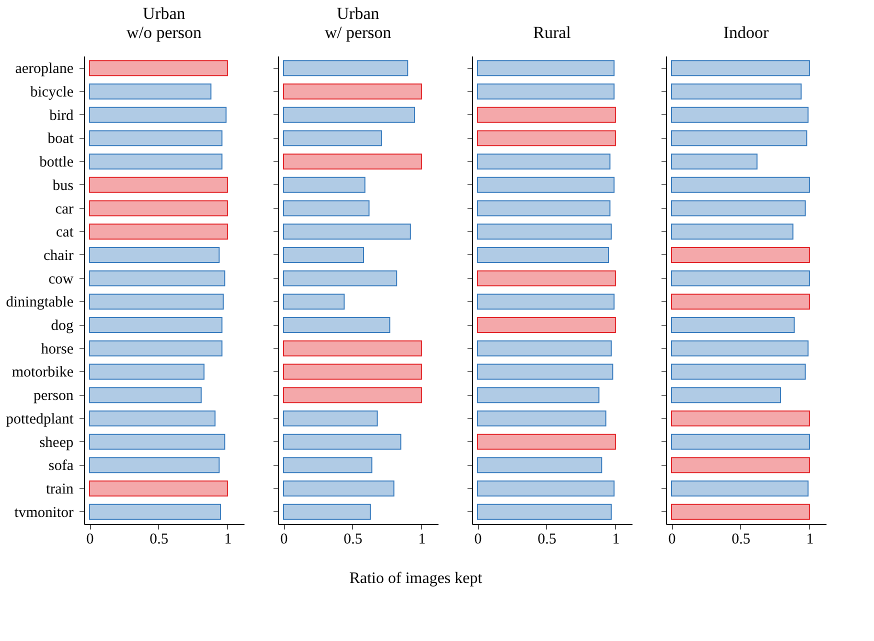  I want to click on y-tick-label: diningtable, so click(40, 302).